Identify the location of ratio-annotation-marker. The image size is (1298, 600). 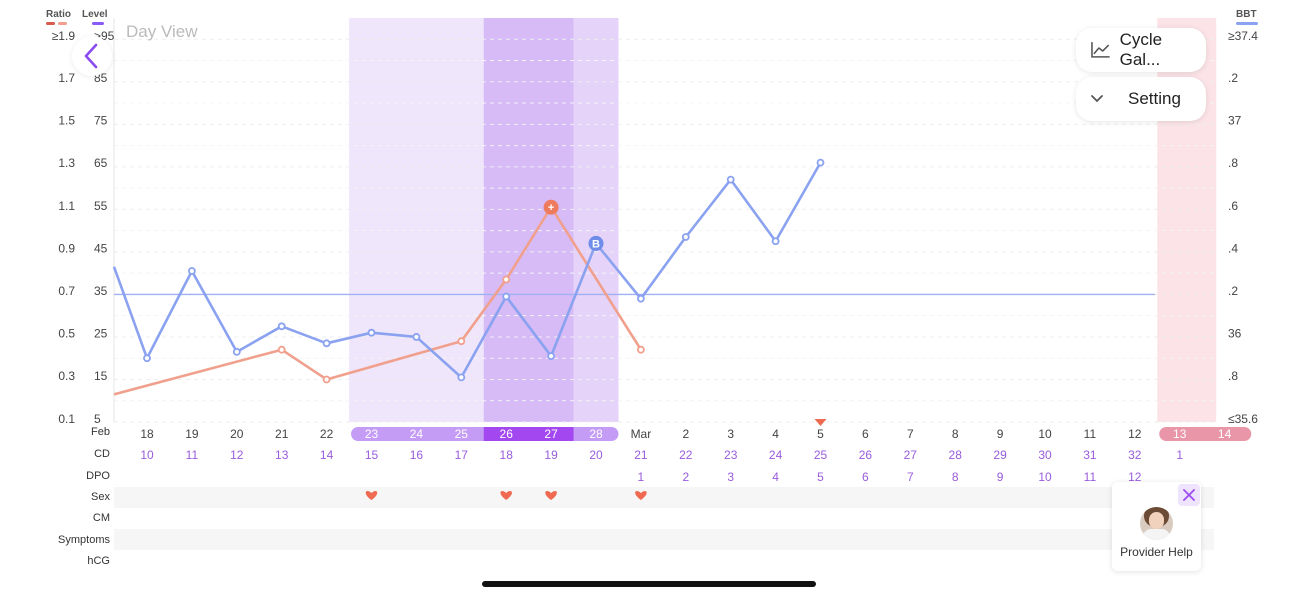
(551, 207).